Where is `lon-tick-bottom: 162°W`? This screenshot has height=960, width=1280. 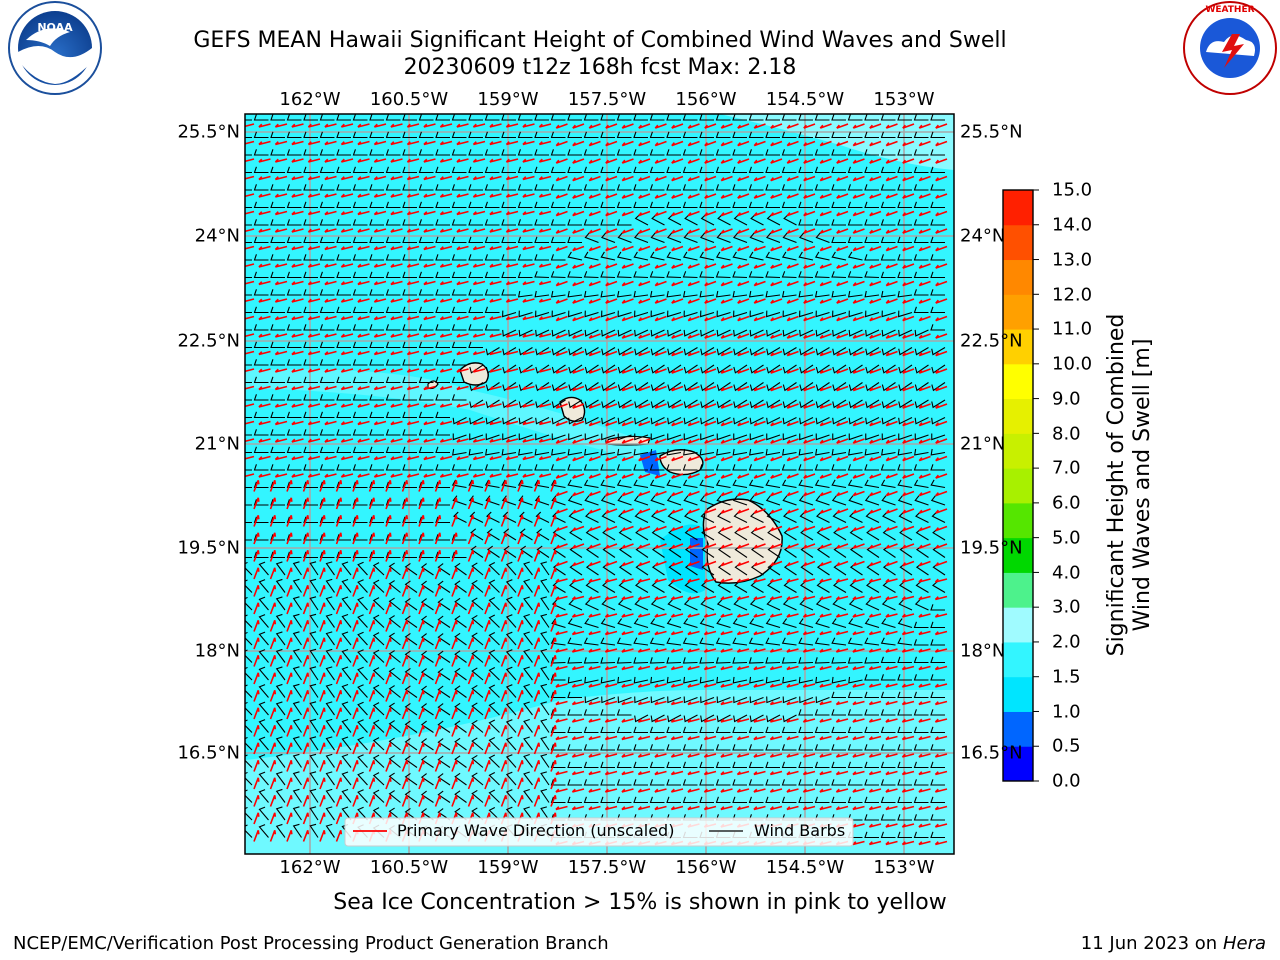
lon-tick-bottom: 162°W is located at coordinates (310, 867).